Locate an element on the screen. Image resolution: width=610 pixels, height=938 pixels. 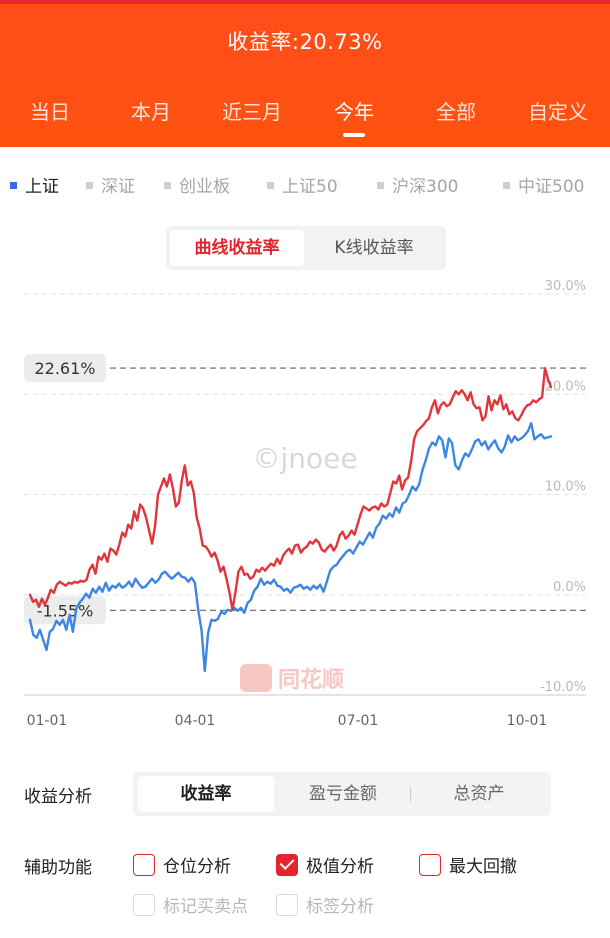
tab-today: 当日 is located at coordinates (50, 112).